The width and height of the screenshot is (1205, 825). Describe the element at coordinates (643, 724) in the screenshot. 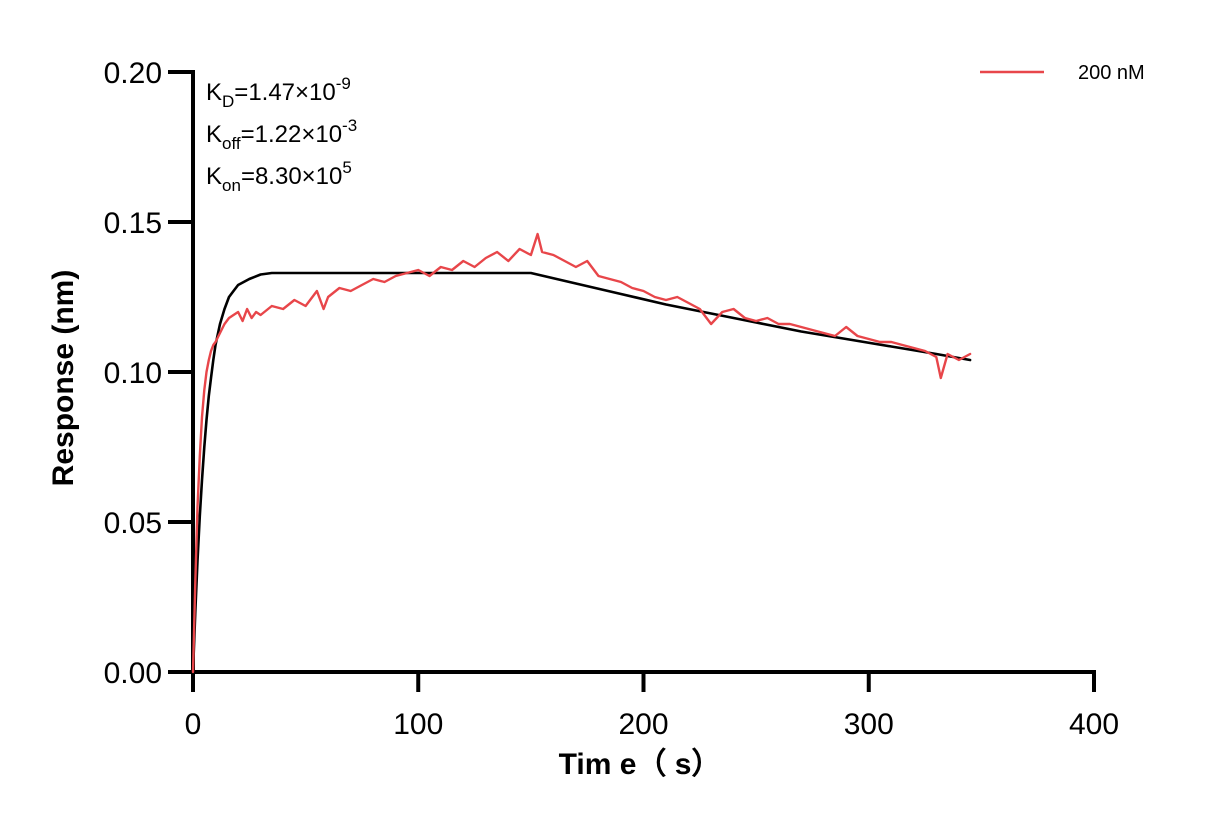

I see `x-tick-label: 200` at that location.